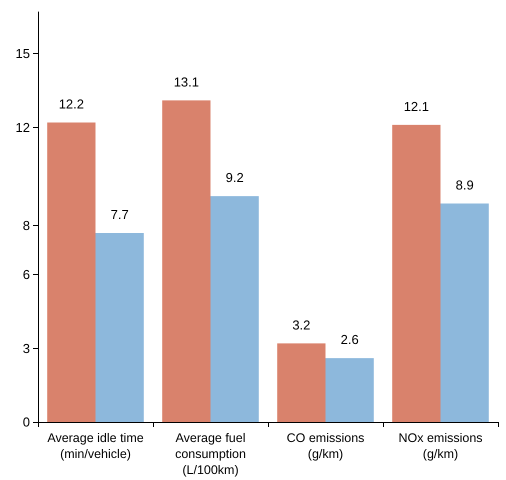  Describe the element at coordinates (440, 446) in the screenshot. I see `x-tick-label: NOx emissions (g/km)` at that location.